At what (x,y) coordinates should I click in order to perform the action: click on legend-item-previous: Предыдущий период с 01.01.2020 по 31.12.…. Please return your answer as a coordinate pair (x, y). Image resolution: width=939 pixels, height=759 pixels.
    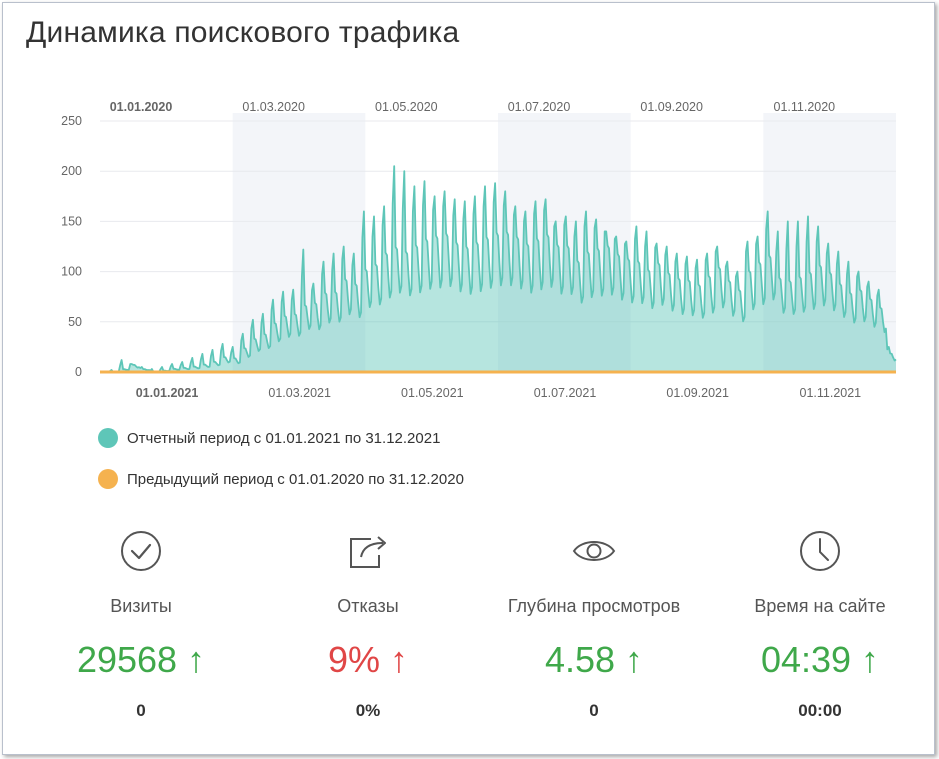
    Looking at the image, I should click on (281, 479).